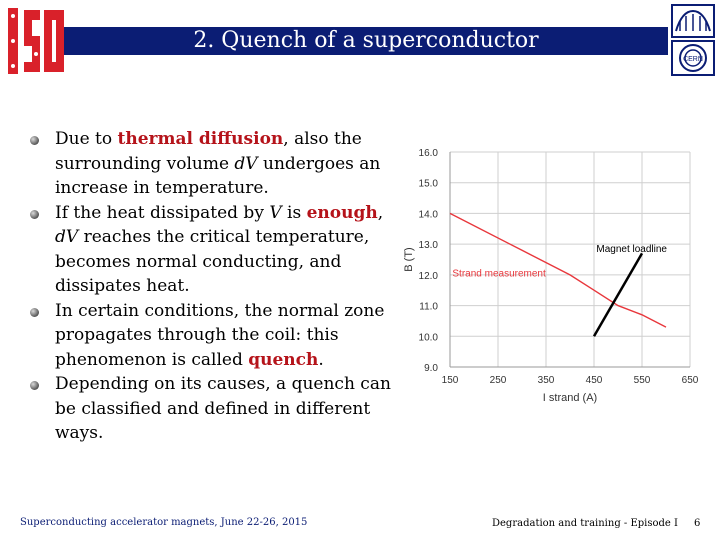 This screenshot has width=720, height=540. Describe the element at coordinates (450, 380) in the screenshot. I see `x-tick-label: 150` at that location.